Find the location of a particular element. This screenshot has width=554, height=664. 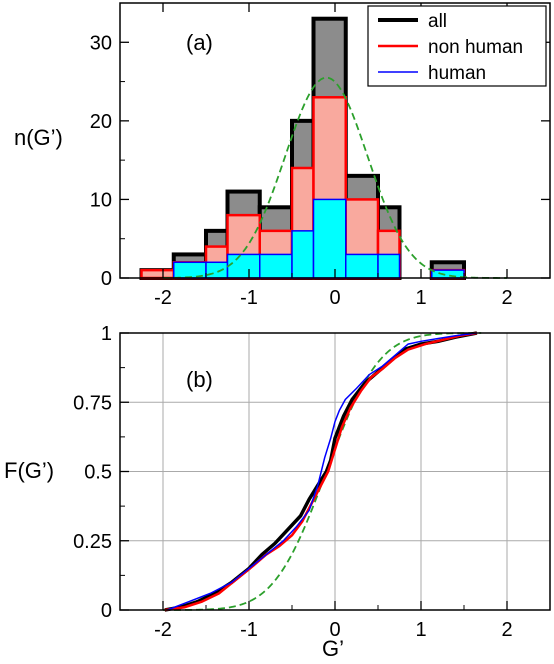

y-tick-label-a-0: 0 is located at coordinates (106, 279).